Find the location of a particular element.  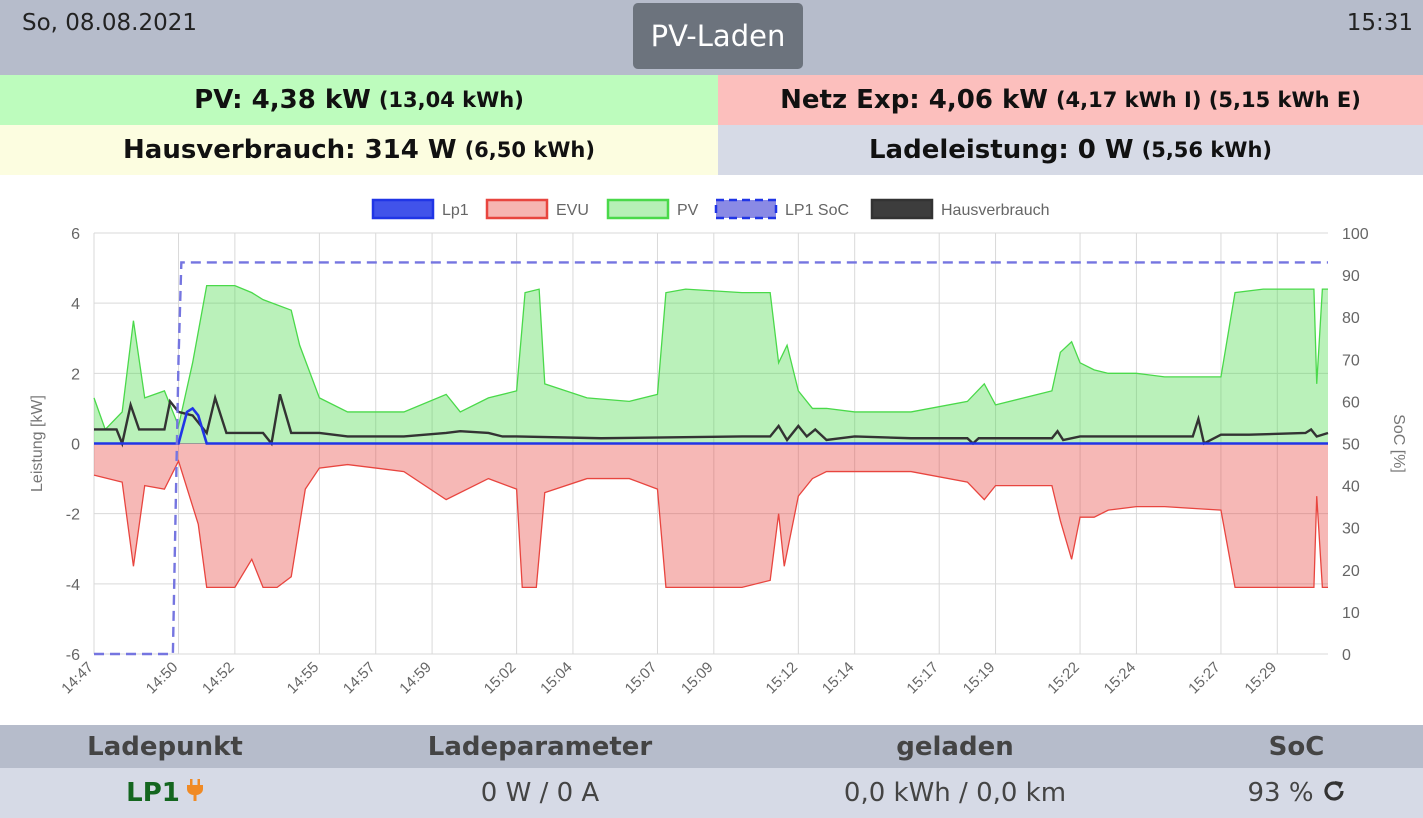

x-tick-label: 15:09 is located at coordinates (697, 678).